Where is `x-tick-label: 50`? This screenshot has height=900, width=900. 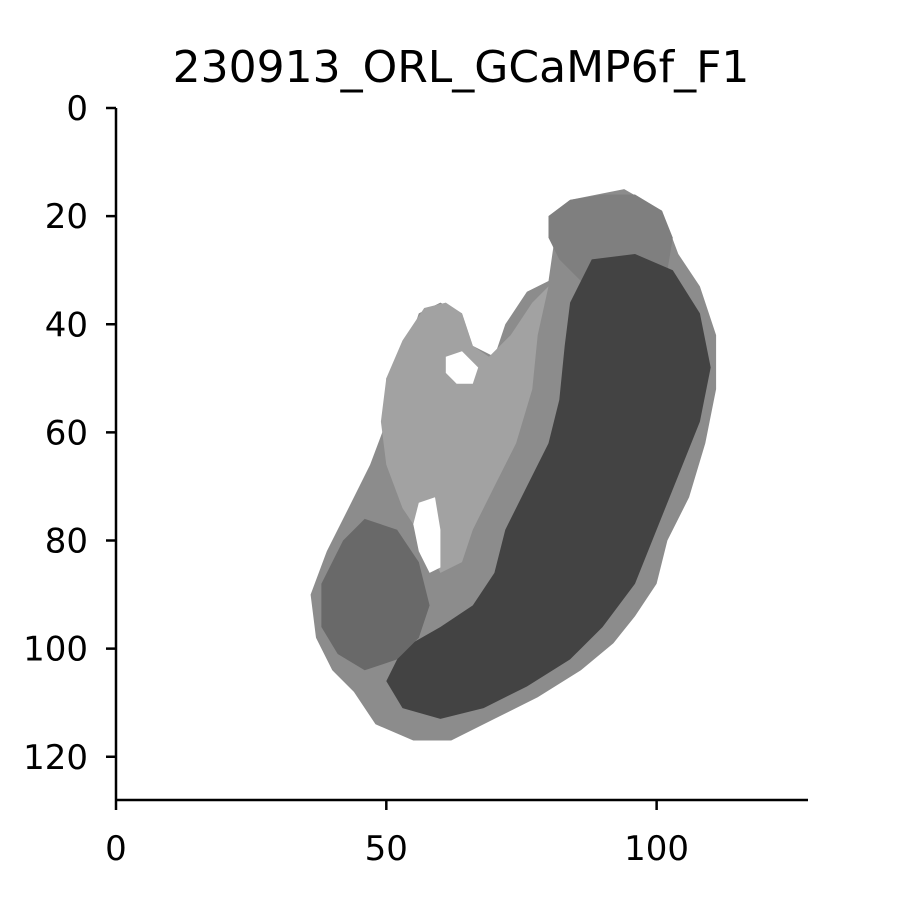
x-tick-label: 50 is located at coordinates (386, 849).